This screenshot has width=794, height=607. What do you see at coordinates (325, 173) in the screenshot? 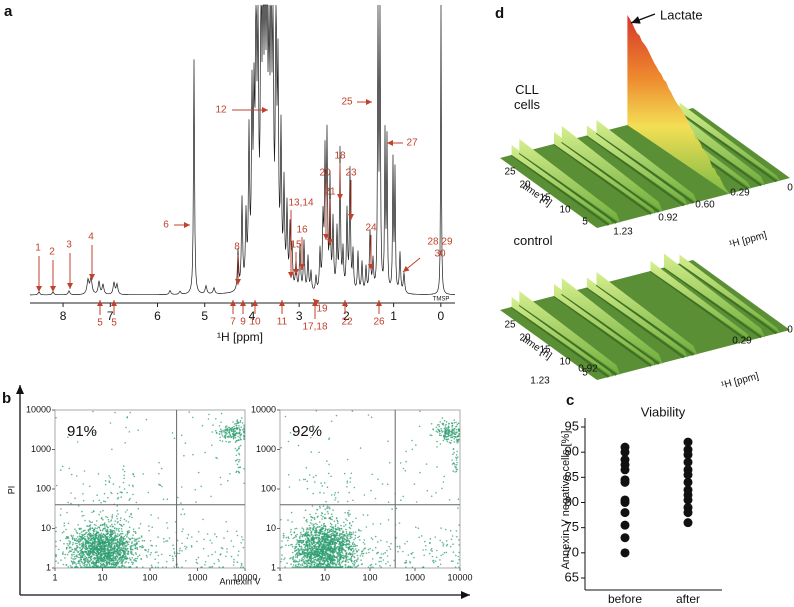
I see `peak-label: 20` at bounding box center [325, 173].